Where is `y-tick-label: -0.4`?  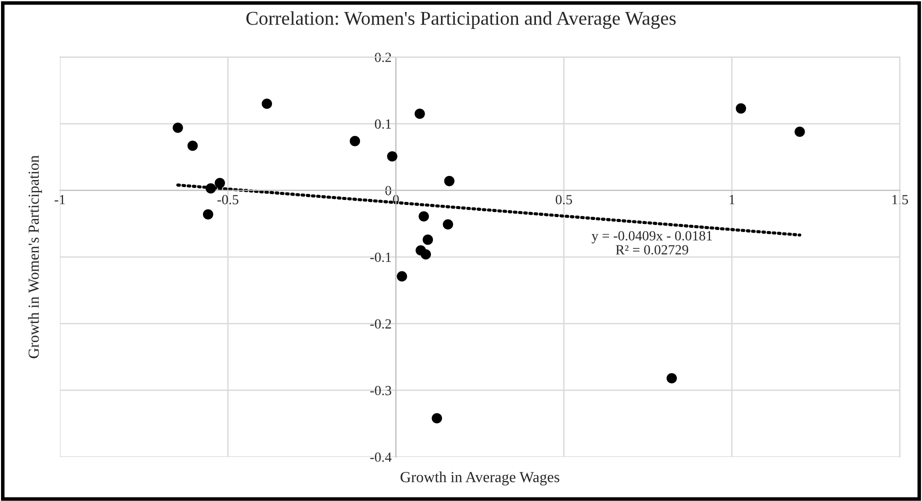 y-tick-label: -0.4 is located at coordinates (381, 457).